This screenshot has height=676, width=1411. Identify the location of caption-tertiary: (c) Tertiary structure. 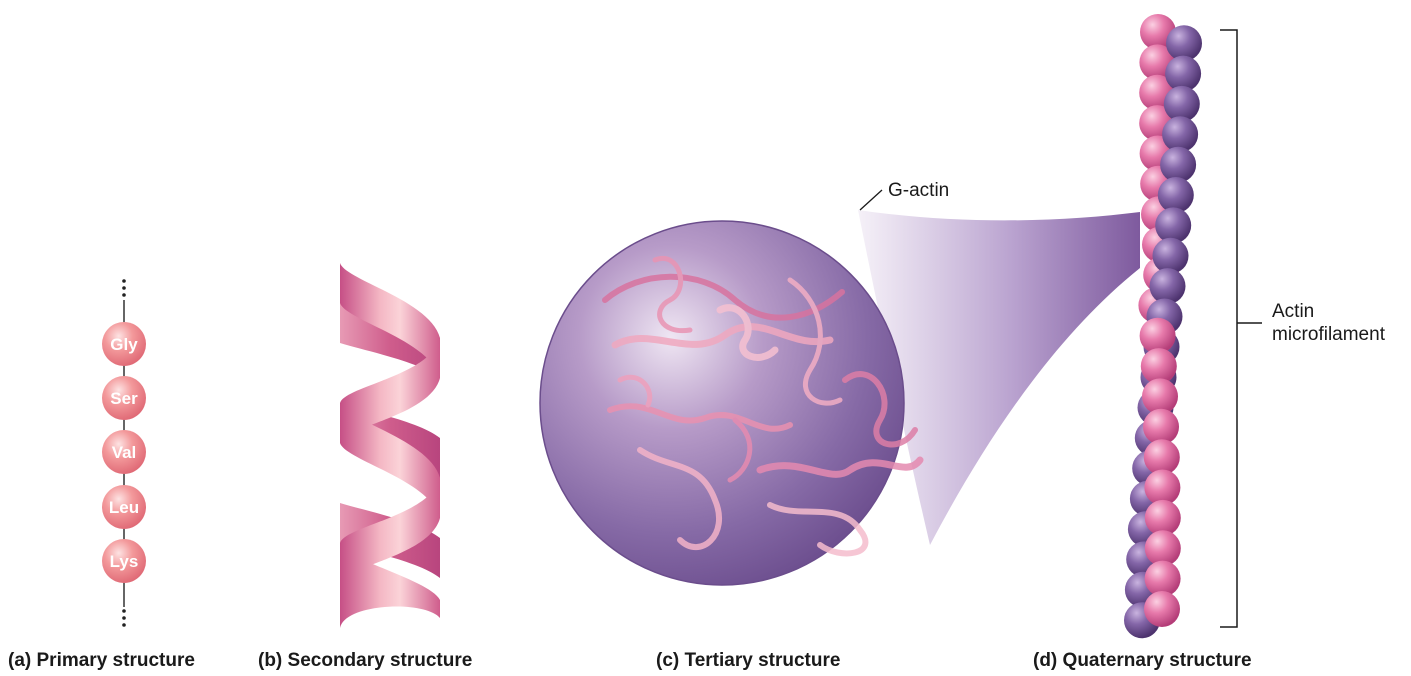
(748, 660).